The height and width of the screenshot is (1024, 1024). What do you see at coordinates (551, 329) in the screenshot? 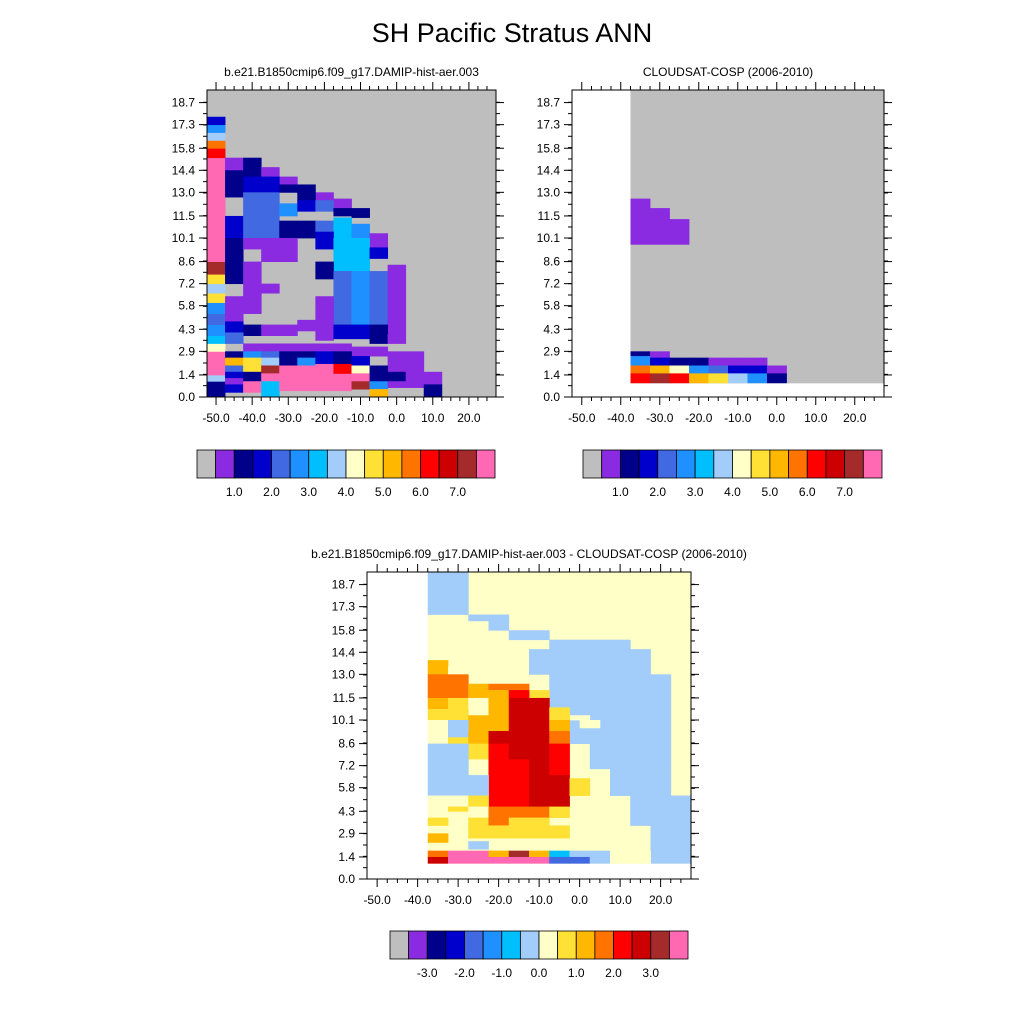
I see `y-tick-label: 4.3` at bounding box center [551, 329].